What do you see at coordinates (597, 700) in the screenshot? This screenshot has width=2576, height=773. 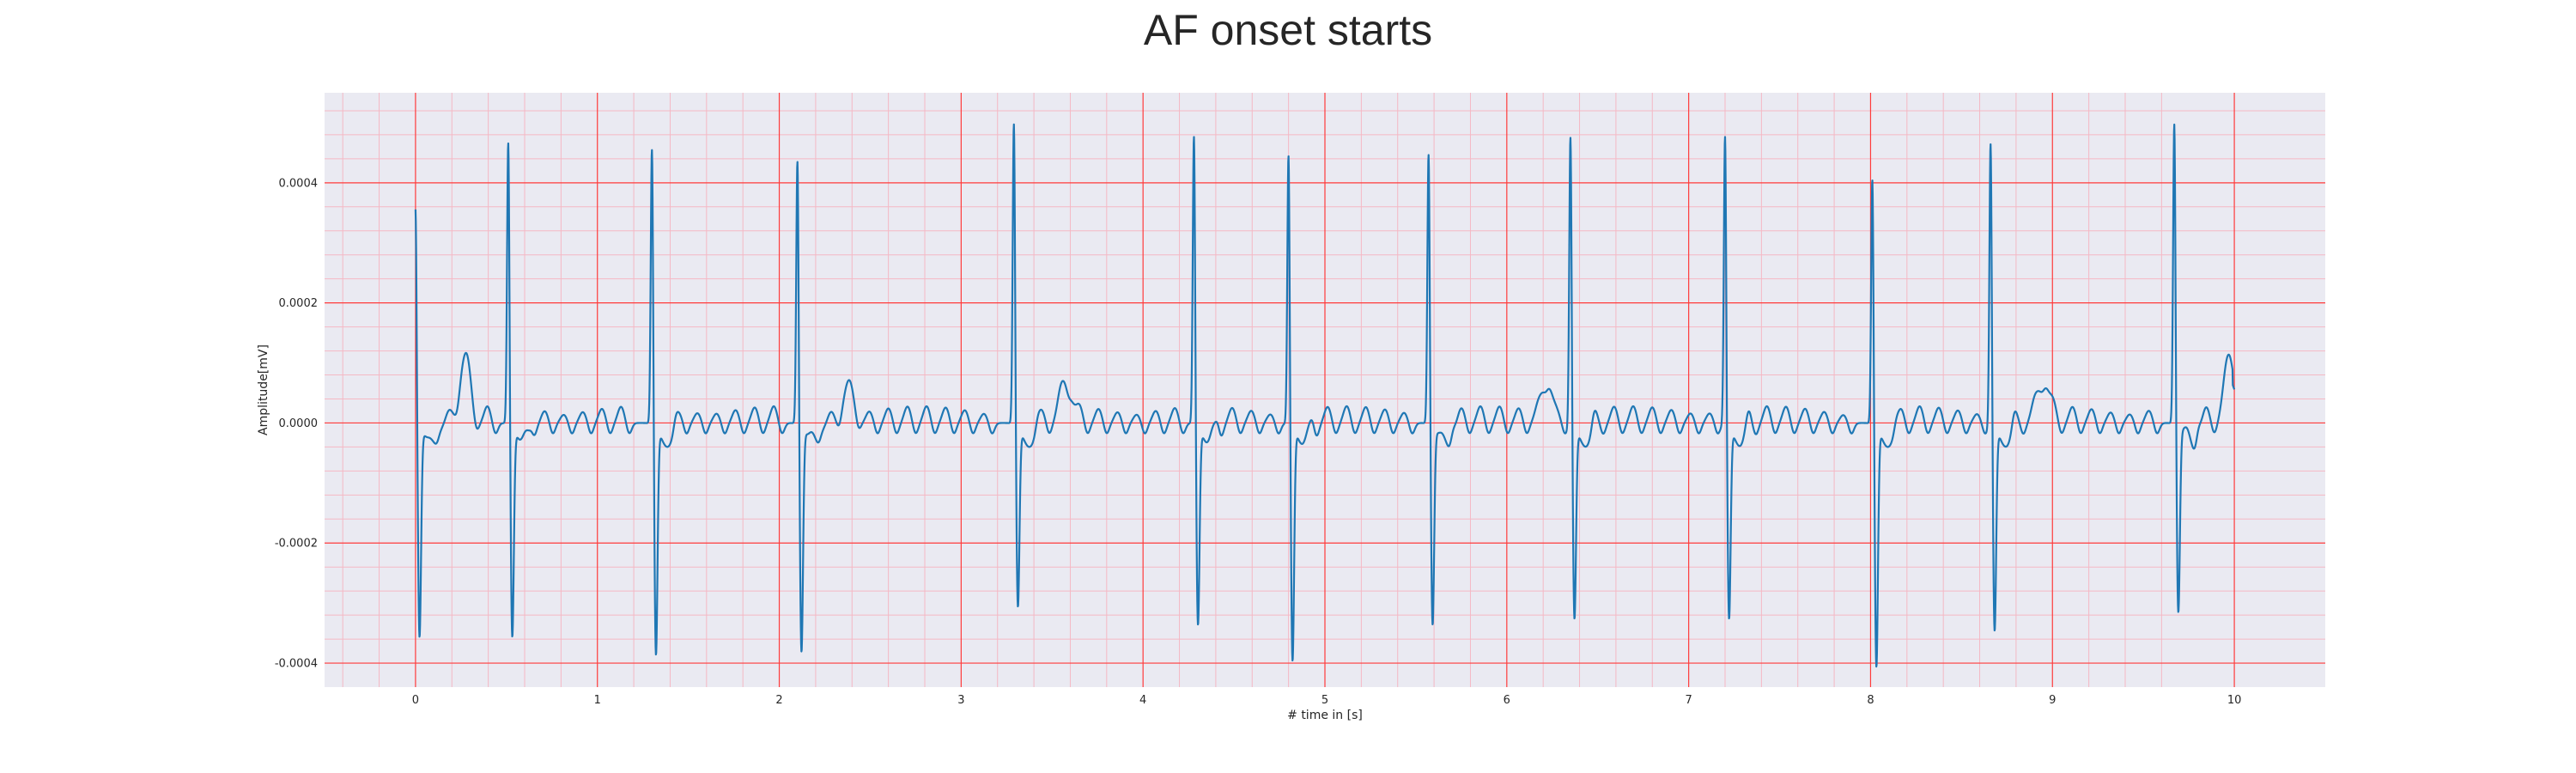 I see `x-tick-label: 1` at bounding box center [597, 700].